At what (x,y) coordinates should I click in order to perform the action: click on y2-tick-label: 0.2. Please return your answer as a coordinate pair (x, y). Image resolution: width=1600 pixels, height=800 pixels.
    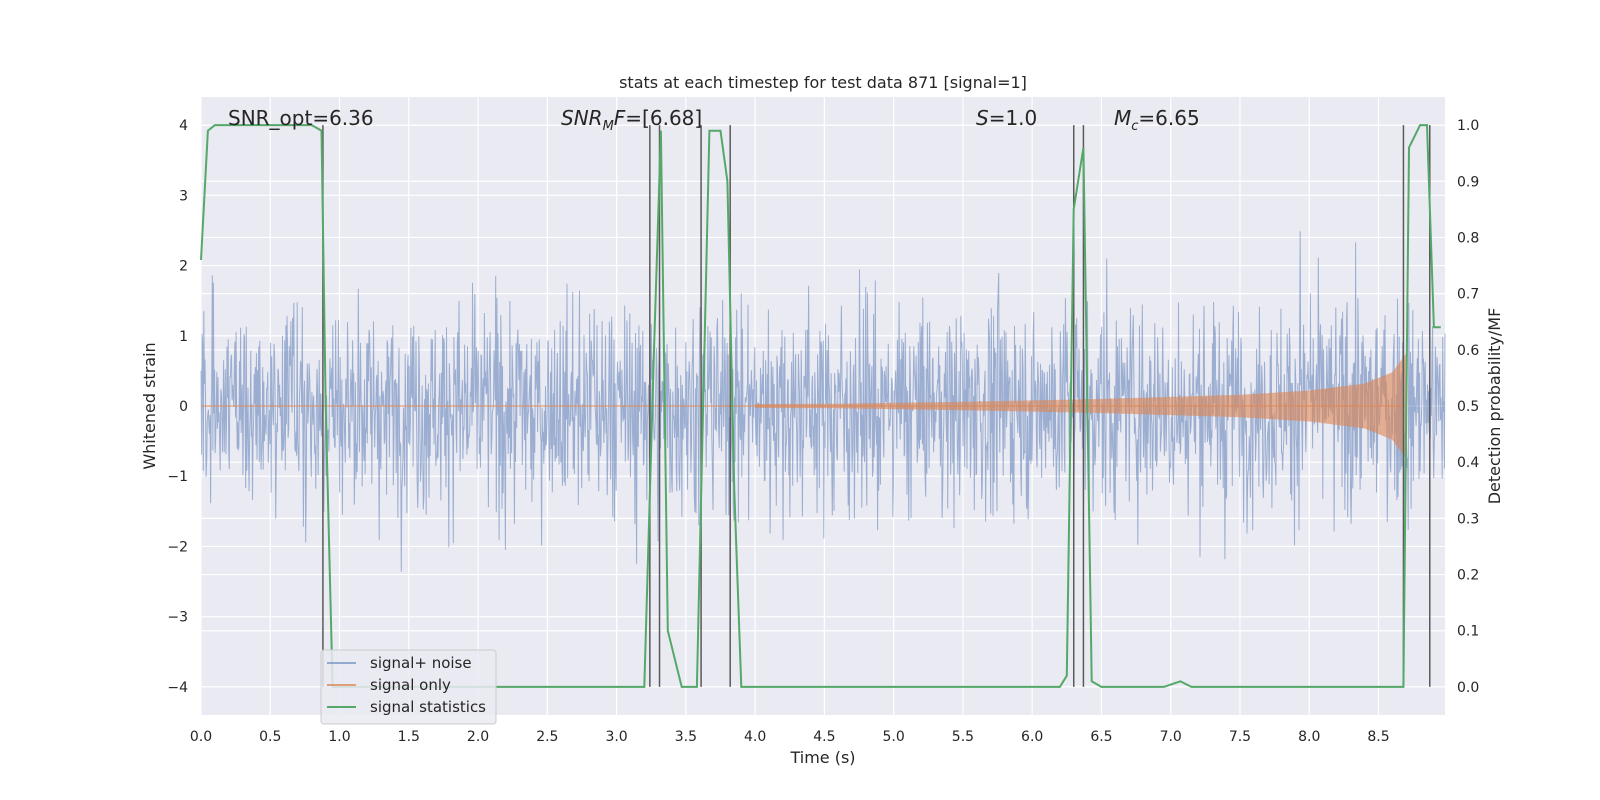
    Looking at the image, I should click on (1468, 576).